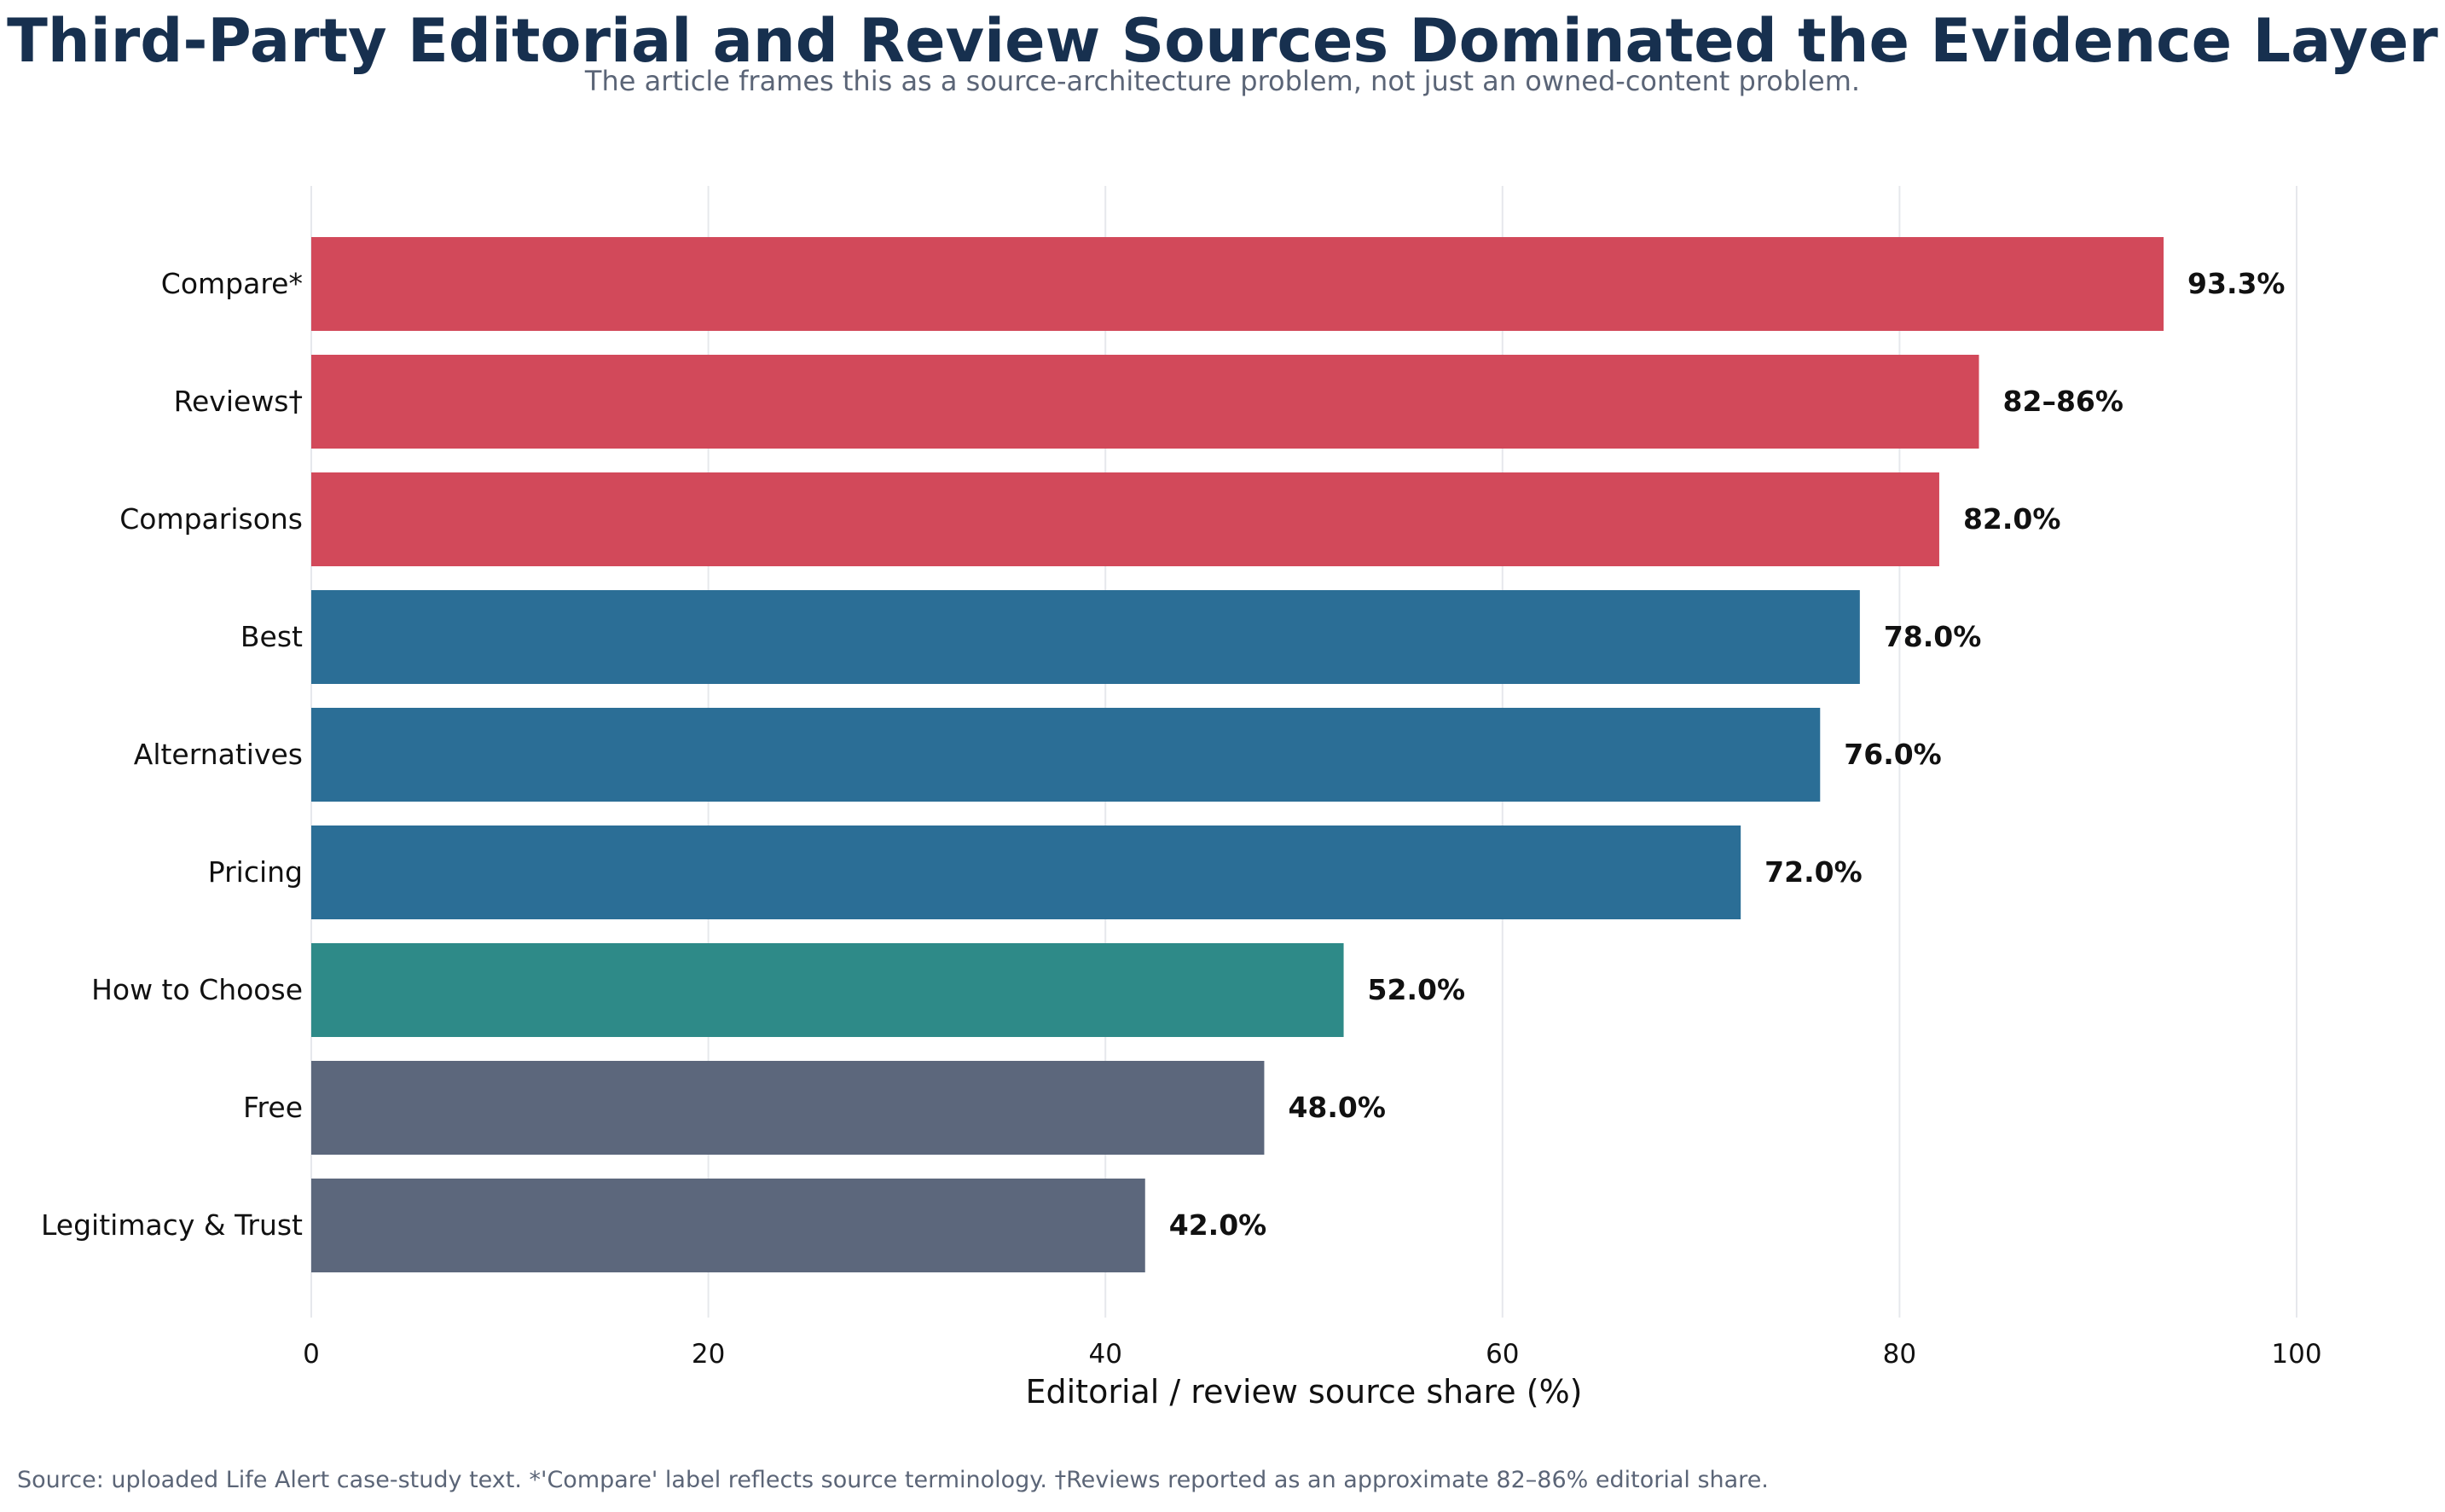 The image size is (2445, 1512). I want to click on y-tick-label-5: Pricing, so click(255, 872).